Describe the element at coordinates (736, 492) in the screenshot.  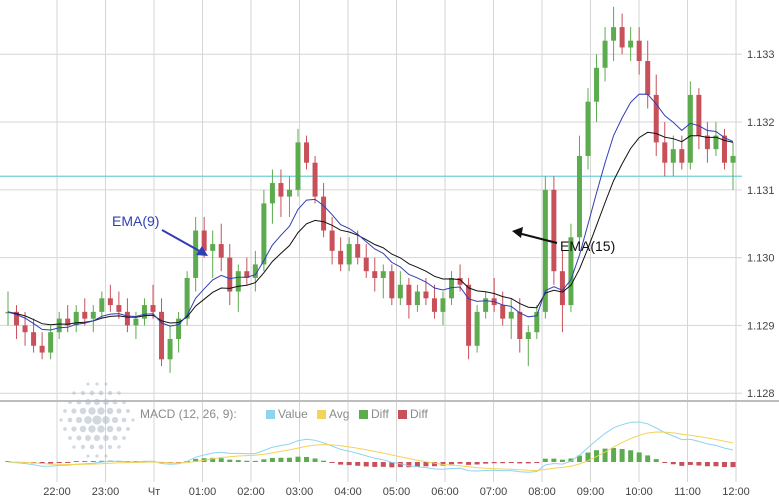
I see `time-tick-label: 12:00` at that location.